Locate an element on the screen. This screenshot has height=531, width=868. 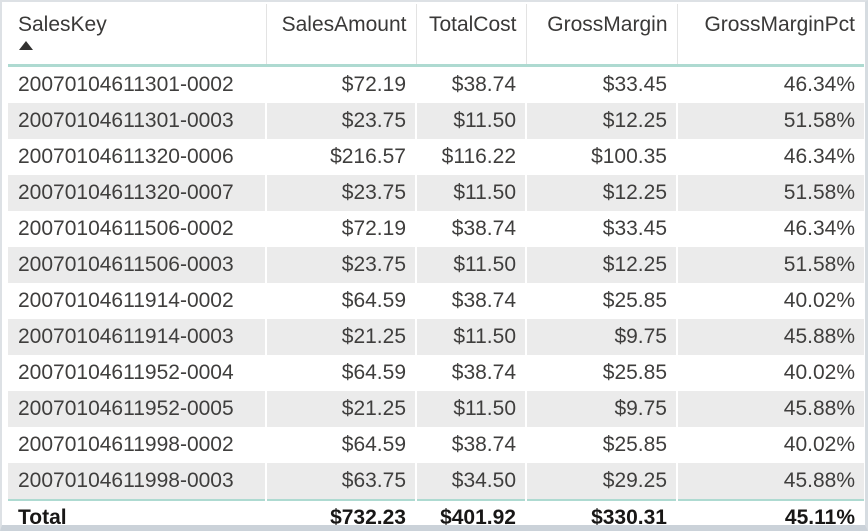
cell-salesamount: $63.75 is located at coordinates (340, 481).